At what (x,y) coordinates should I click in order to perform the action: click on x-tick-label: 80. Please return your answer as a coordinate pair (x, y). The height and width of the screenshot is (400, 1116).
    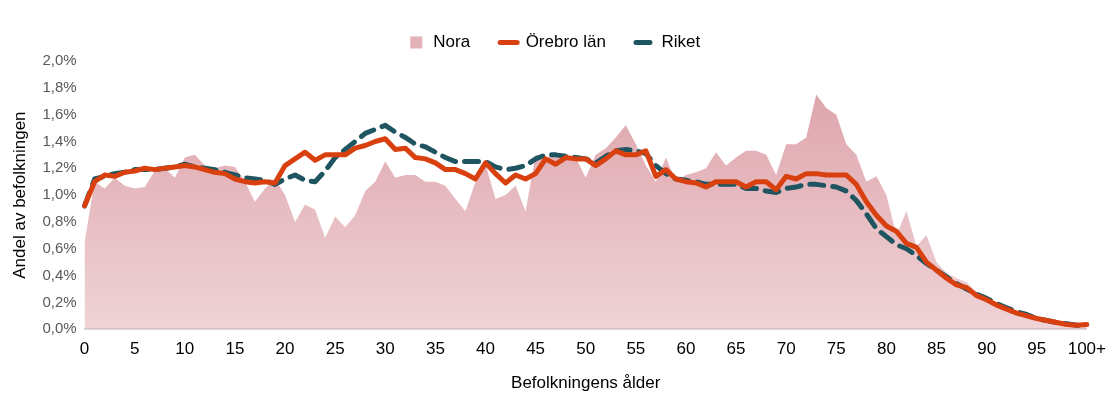
    Looking at the image, I should click on (886, 349).